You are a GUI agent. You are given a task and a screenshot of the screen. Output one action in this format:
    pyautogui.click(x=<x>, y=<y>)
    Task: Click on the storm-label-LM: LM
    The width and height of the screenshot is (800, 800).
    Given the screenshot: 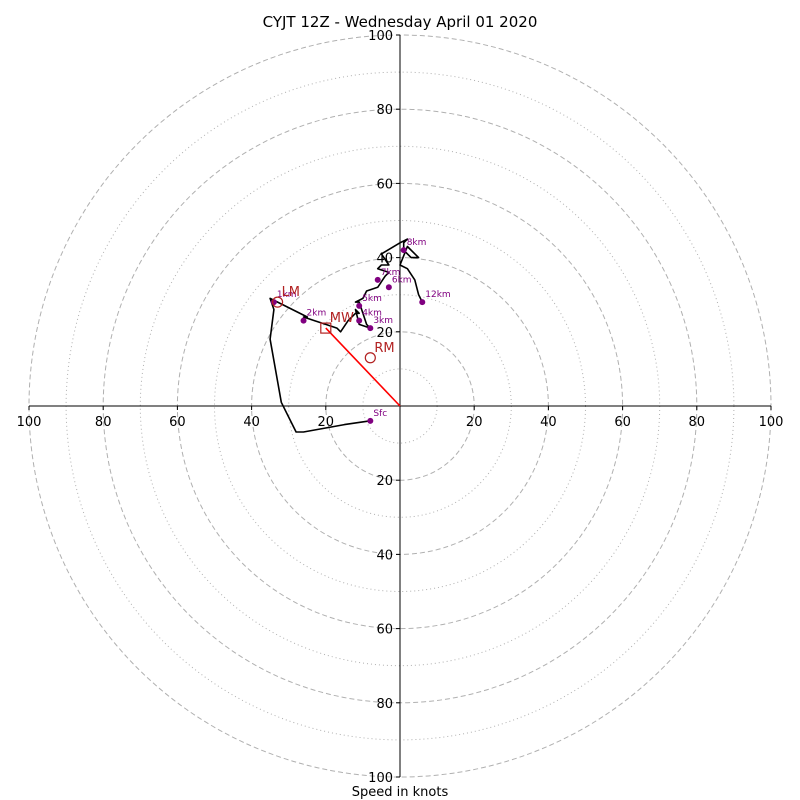 What is the action you would take?
    pyautogui.click(x=291, y=292)
    